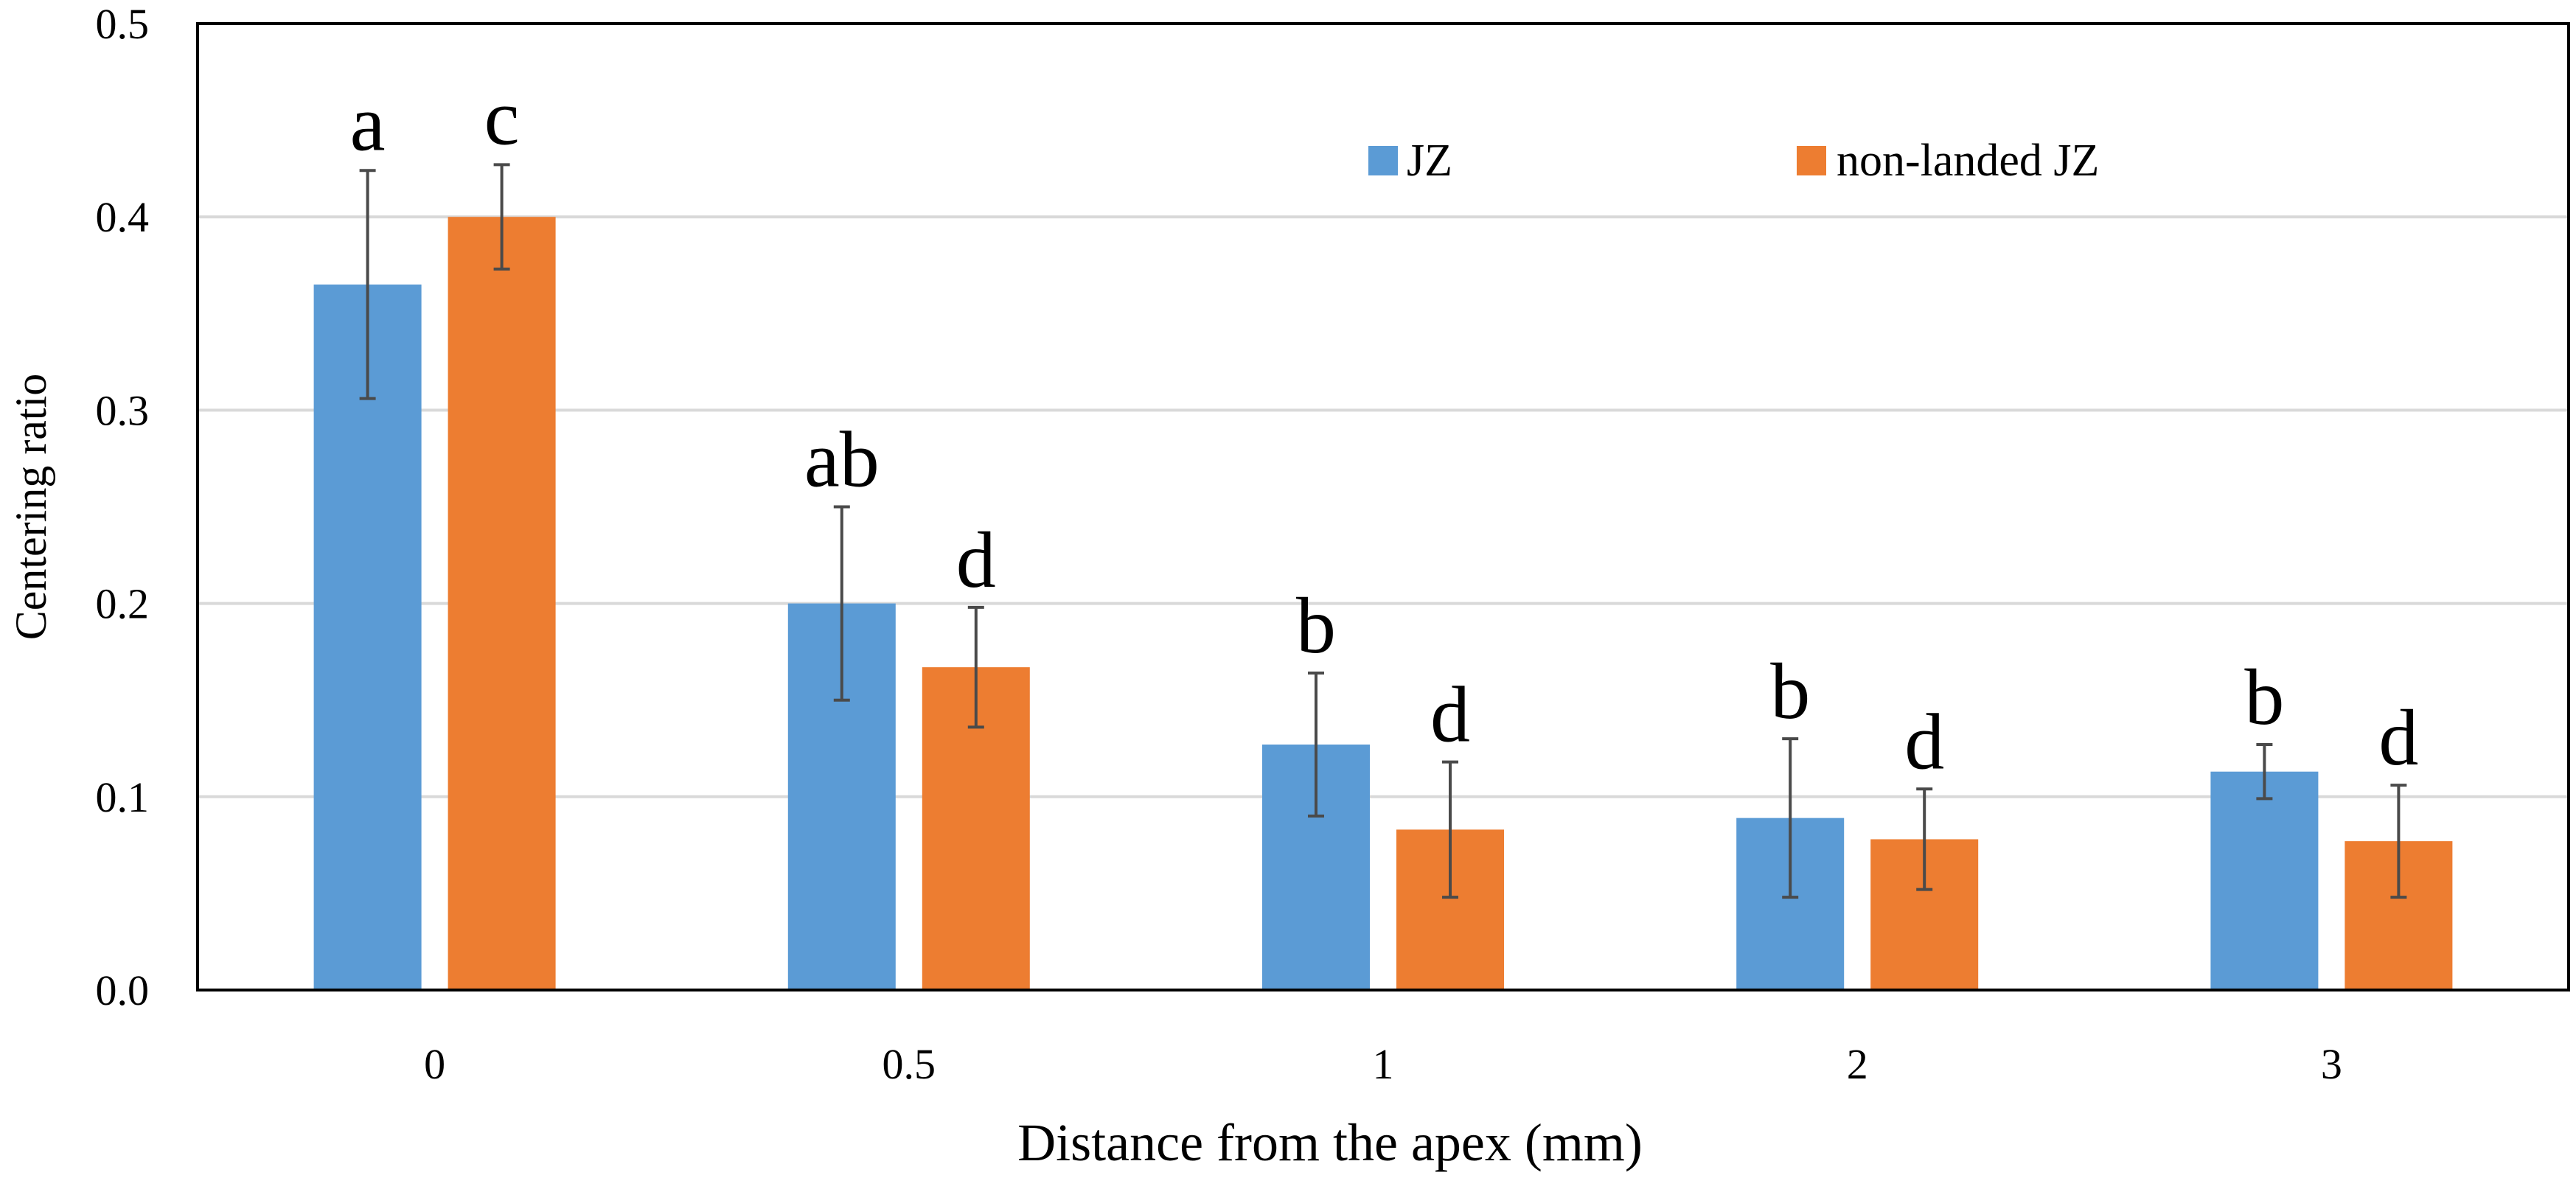  What do you see at coordinates (435, 1064) in the screenshot?
I see `x-tick-label: 0` at bounding box center [435, 1064].